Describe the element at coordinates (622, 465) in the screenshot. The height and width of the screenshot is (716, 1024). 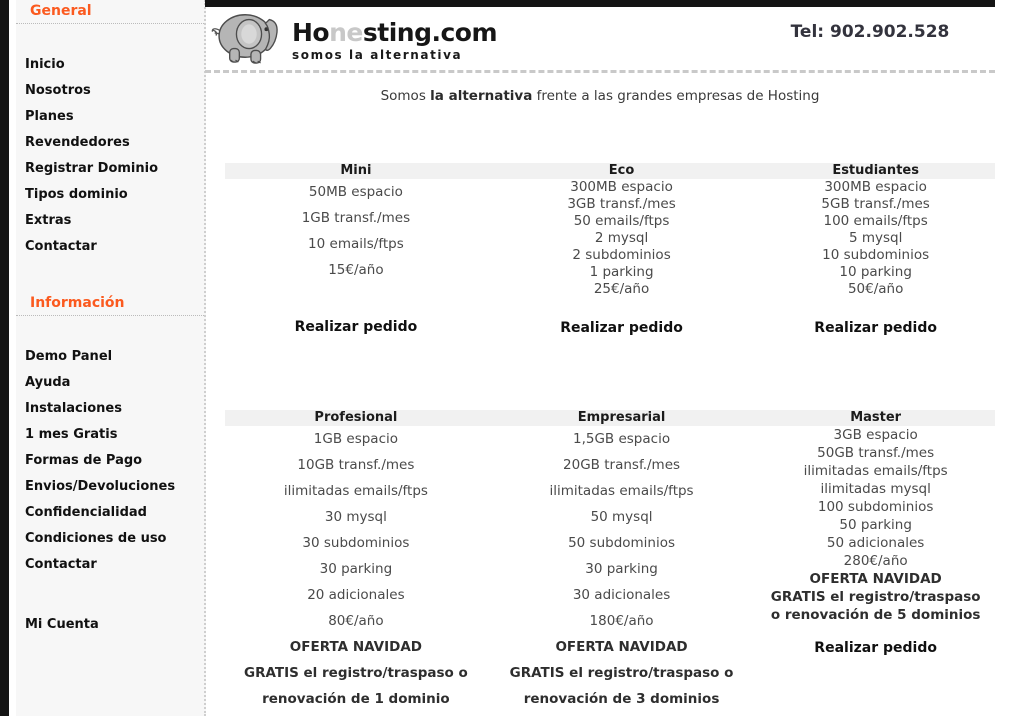
I see `plan-feature: 20GB transf./mes` at that location.